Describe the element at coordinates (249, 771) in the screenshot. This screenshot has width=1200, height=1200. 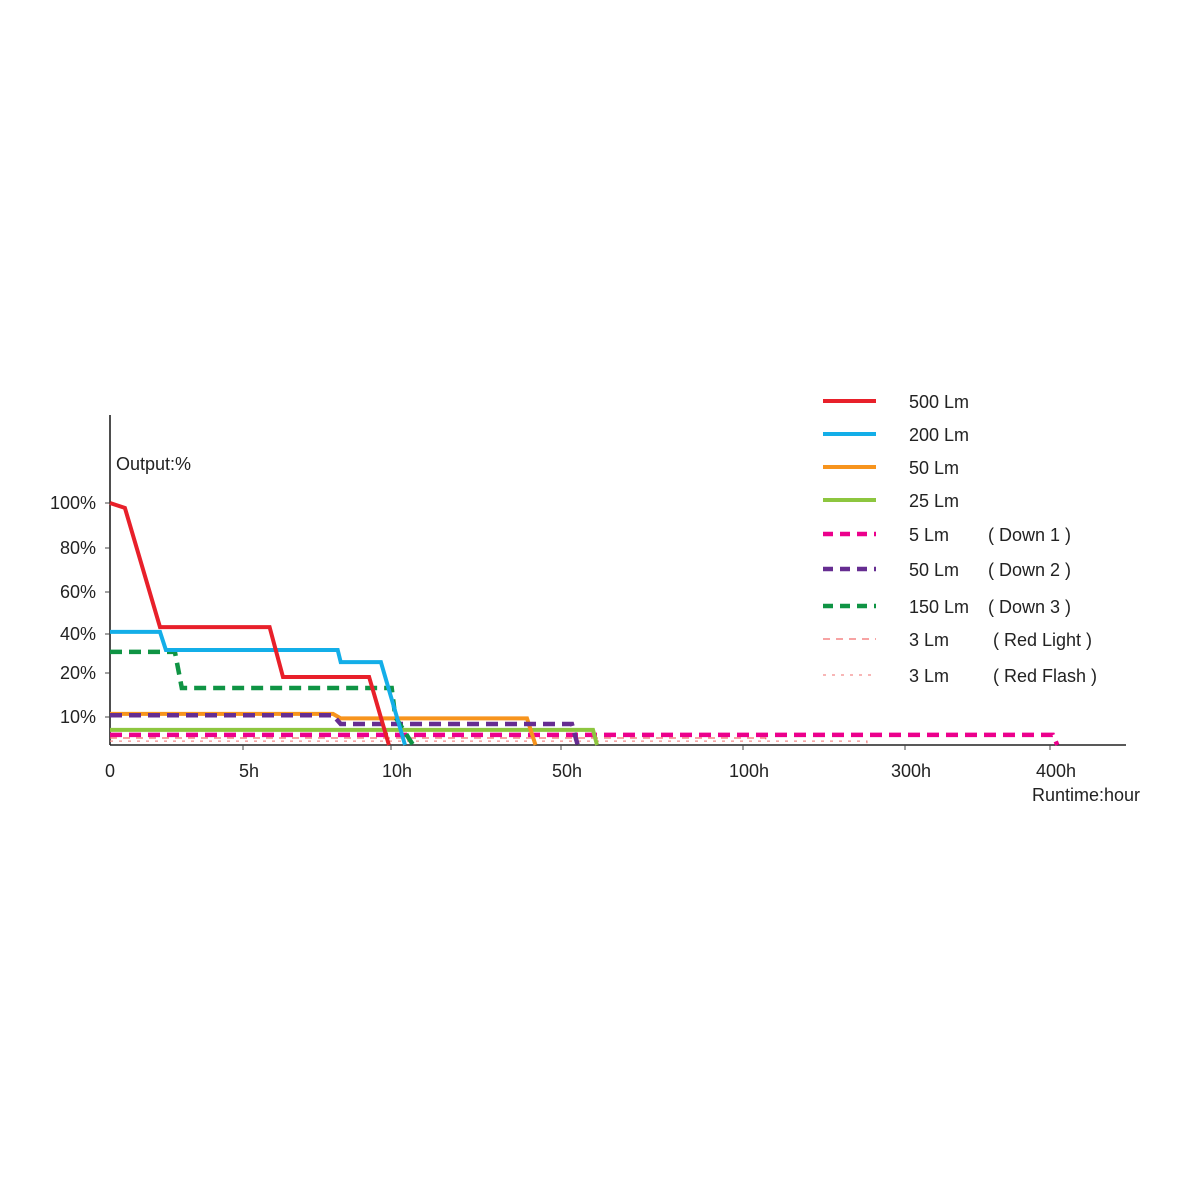
I see `x-tick-label: 5h` at that location.